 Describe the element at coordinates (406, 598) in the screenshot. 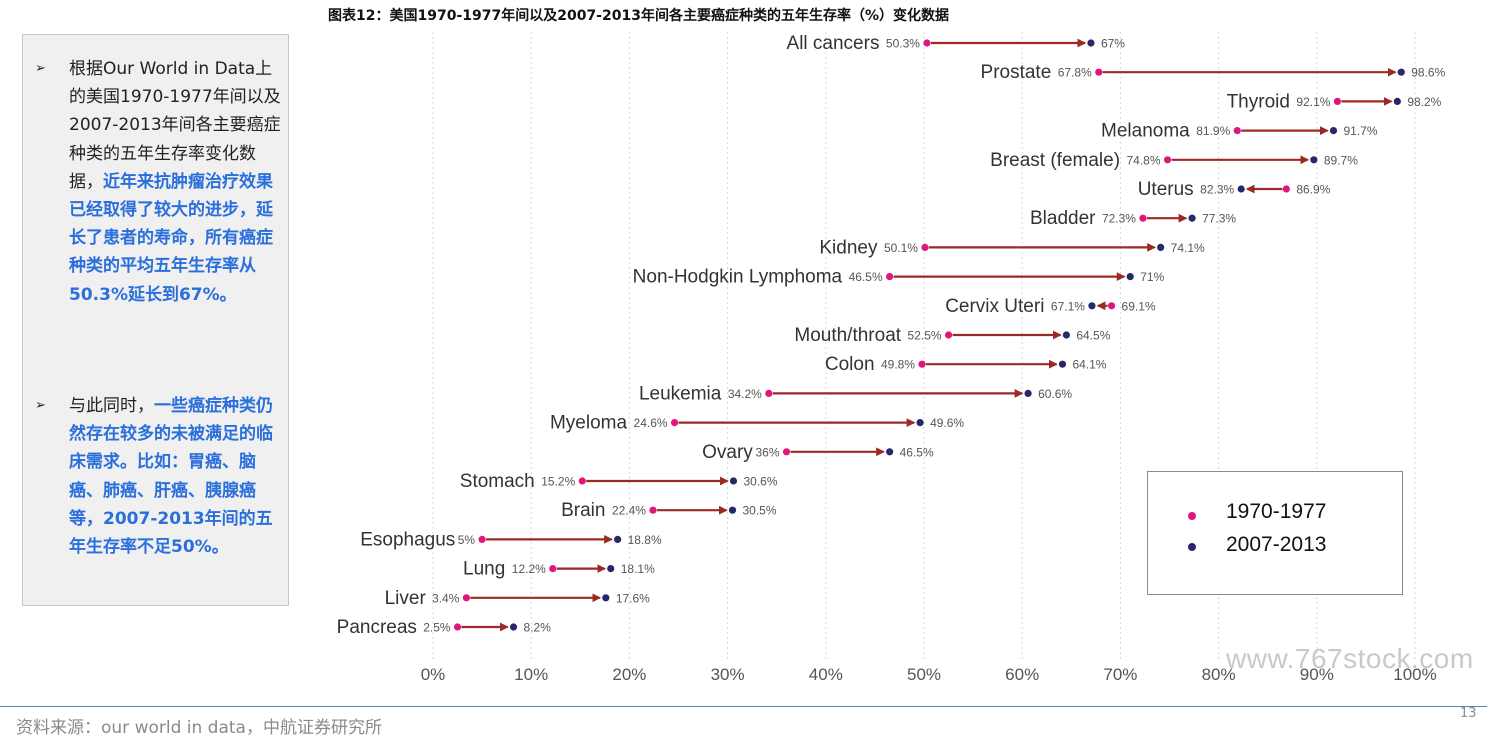

I see `category-label: Liver` at that location.